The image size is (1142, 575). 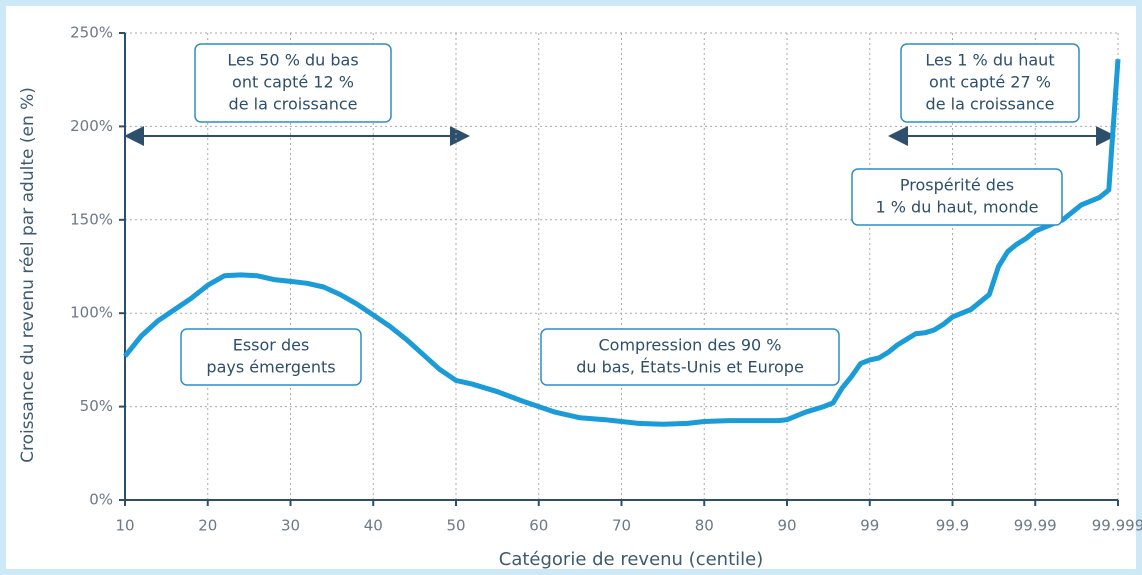 What do you see at coordinates (101, 500) in the screenshot?
I see `y-tick-label: 0%` at bounding box center [101, 500].